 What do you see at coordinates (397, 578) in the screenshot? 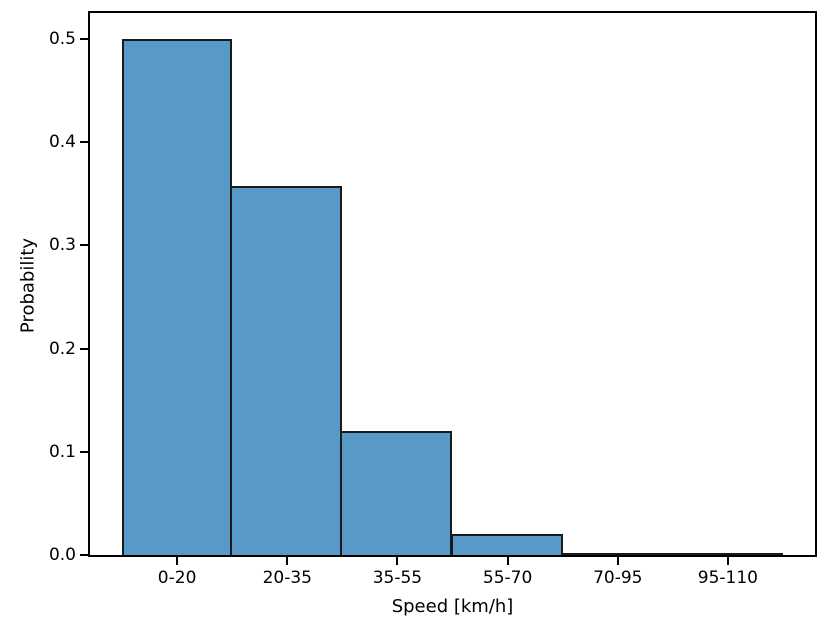
I see `x-tick-label: 35-55` at bounding box center [397, 578].